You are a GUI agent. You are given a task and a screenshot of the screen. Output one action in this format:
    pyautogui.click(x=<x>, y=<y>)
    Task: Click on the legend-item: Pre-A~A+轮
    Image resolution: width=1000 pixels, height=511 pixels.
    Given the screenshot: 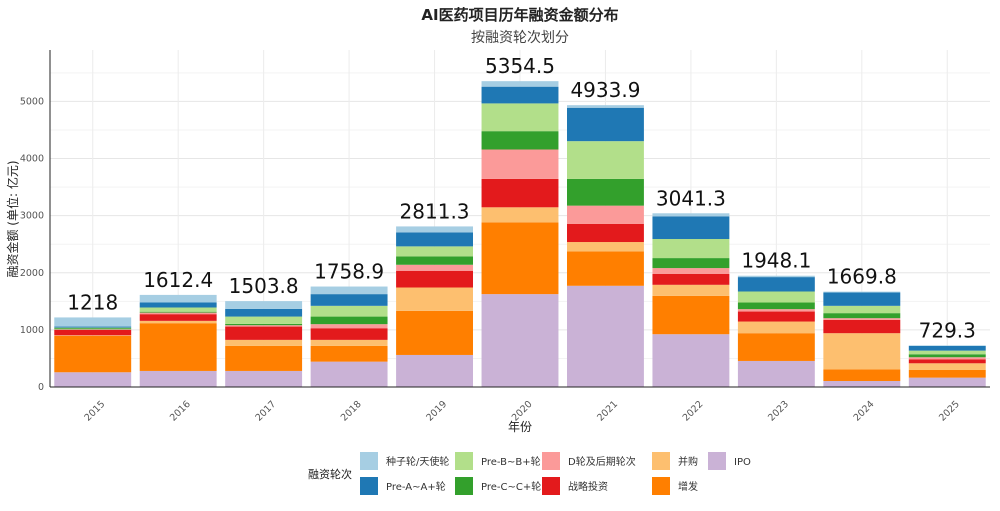 What is the action you would take?
    pyautogui.click(x=403, y=486)
    